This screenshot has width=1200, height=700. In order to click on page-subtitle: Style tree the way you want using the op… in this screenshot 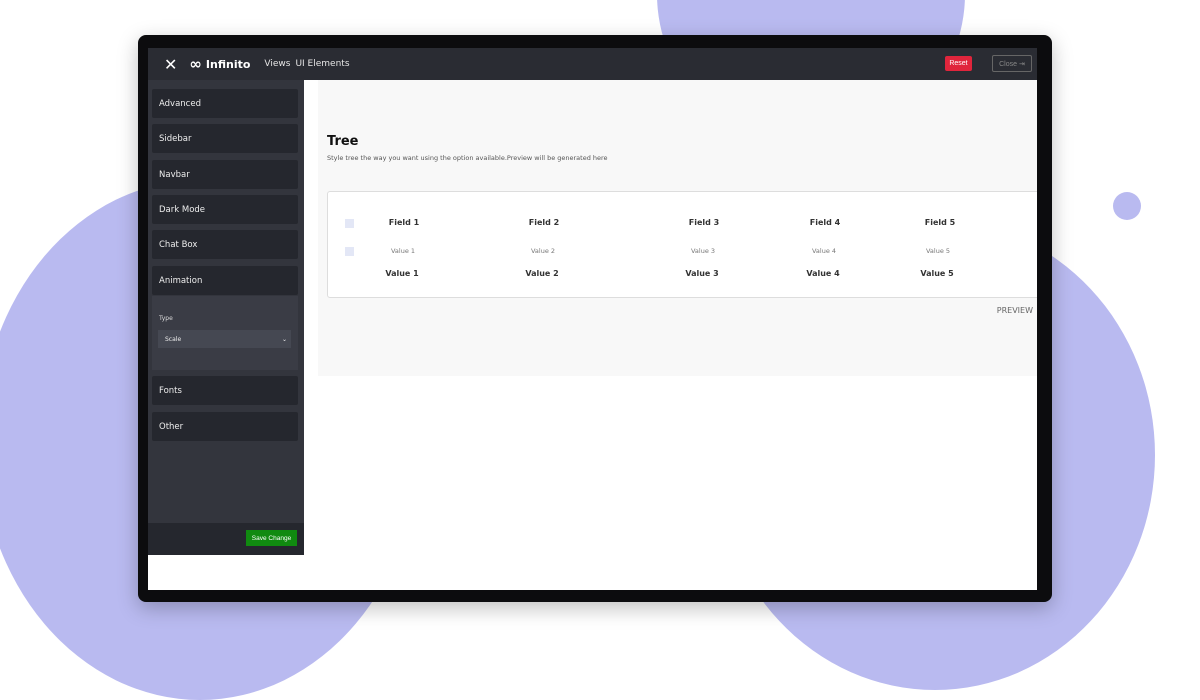, I will do `click(467, 158)`.